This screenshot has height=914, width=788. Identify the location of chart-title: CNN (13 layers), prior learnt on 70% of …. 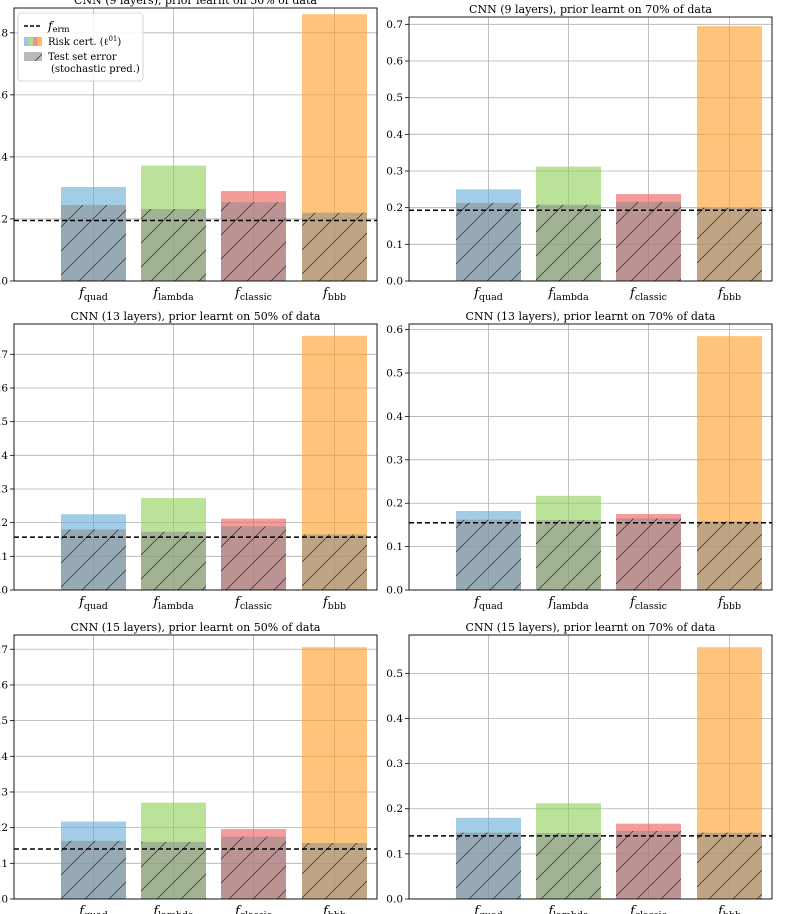
(591, 316).